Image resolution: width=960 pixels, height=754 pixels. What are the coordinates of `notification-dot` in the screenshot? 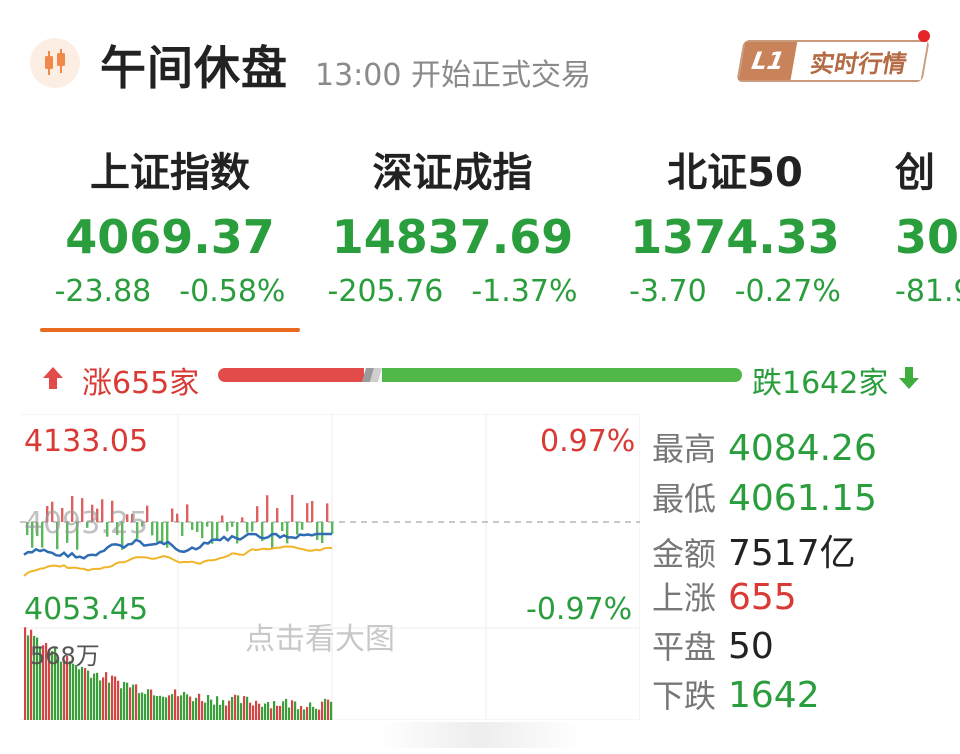 It's located at (924, 36).